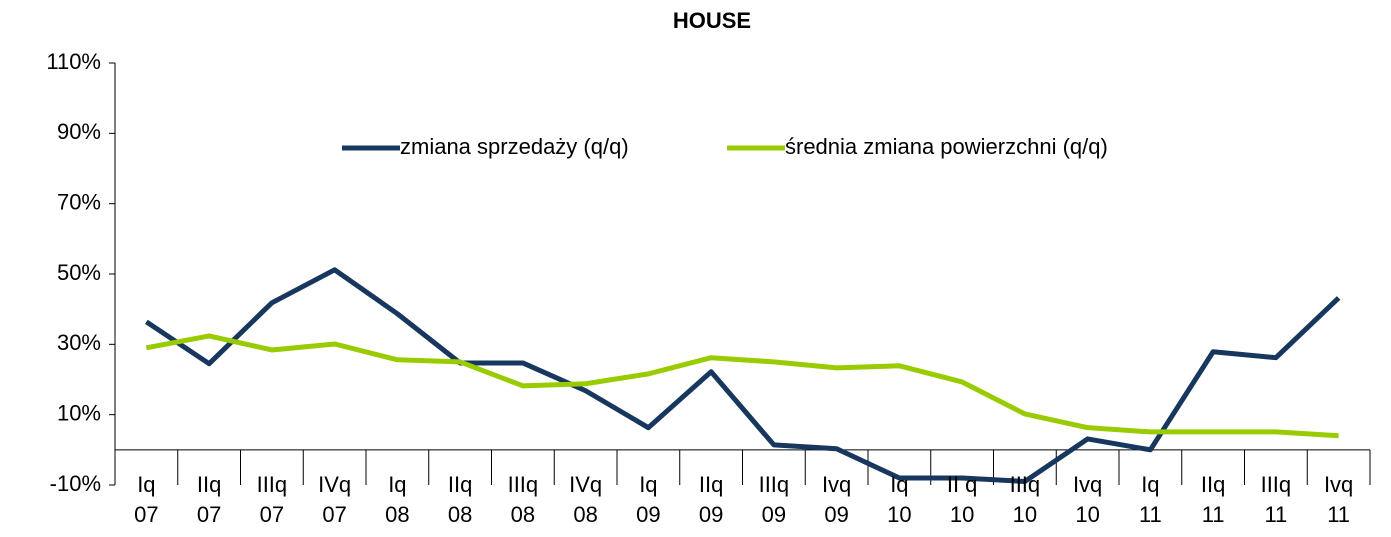  I want to click on x-tick-label: II q 10, so click(962, 499).